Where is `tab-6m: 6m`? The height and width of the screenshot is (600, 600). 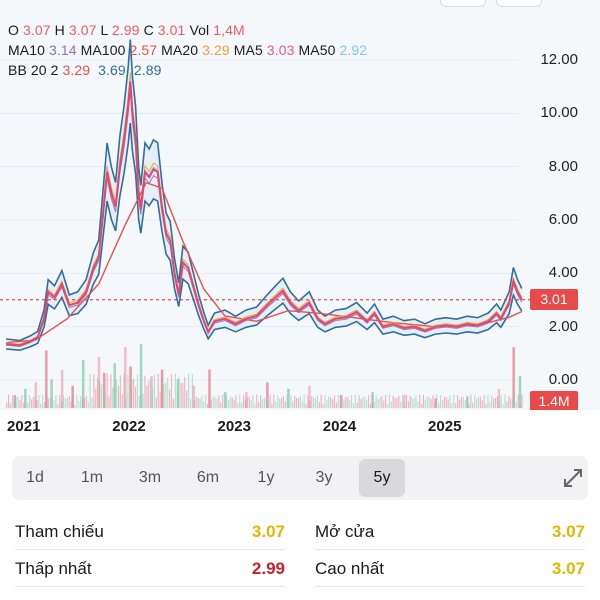 tab-6m: 6m is located at coordinates (208, 477).